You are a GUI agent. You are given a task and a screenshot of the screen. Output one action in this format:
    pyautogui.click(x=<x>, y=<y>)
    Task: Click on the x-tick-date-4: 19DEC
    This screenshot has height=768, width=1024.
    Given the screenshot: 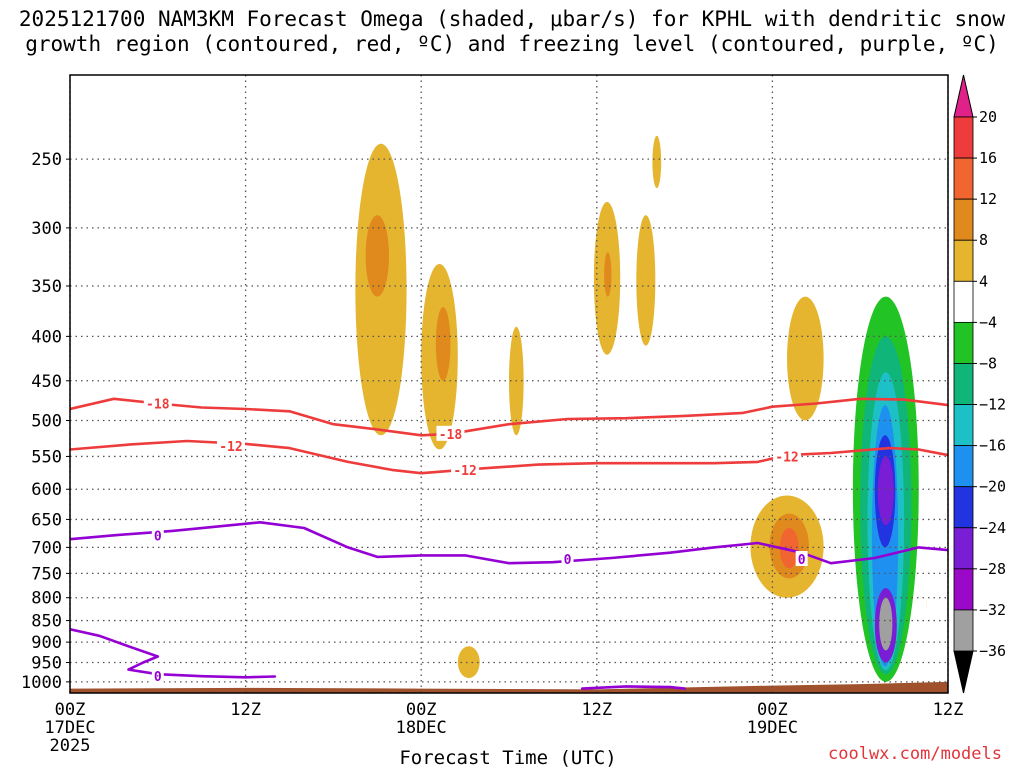 What is the action you would take?
    pyautogui.click(x=772, y=728)
    